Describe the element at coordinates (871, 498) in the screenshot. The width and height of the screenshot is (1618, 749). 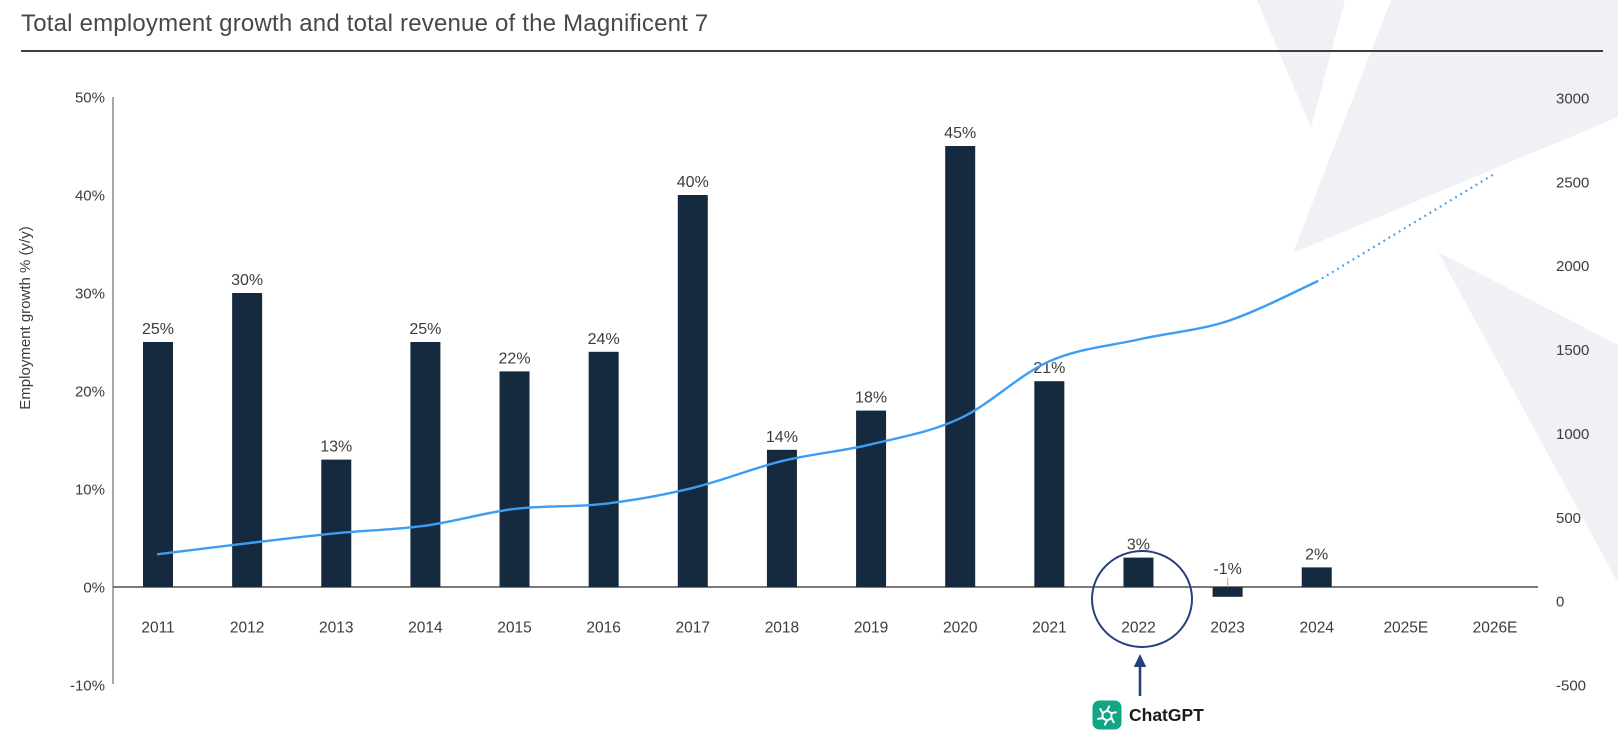
I see `bar-2019` at that location.